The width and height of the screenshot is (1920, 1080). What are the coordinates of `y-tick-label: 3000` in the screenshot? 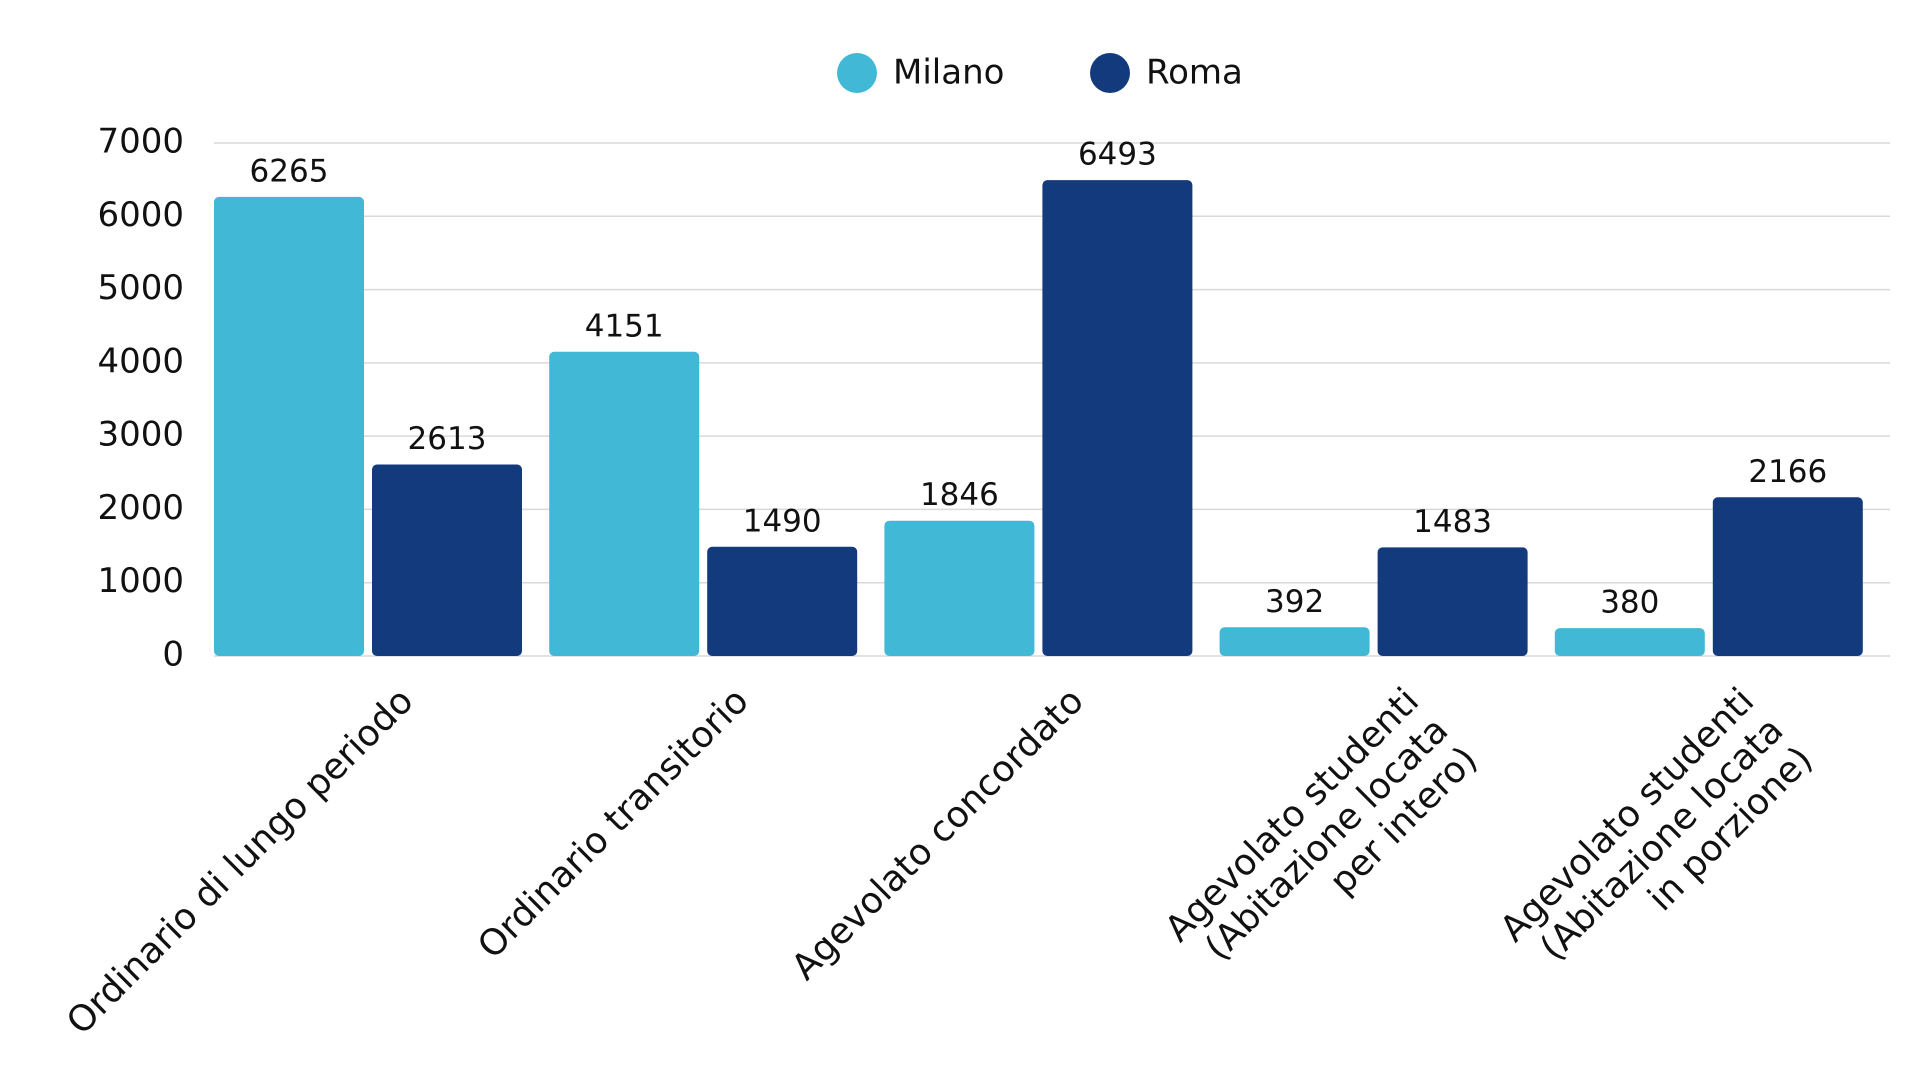 It's located at (140, 435).